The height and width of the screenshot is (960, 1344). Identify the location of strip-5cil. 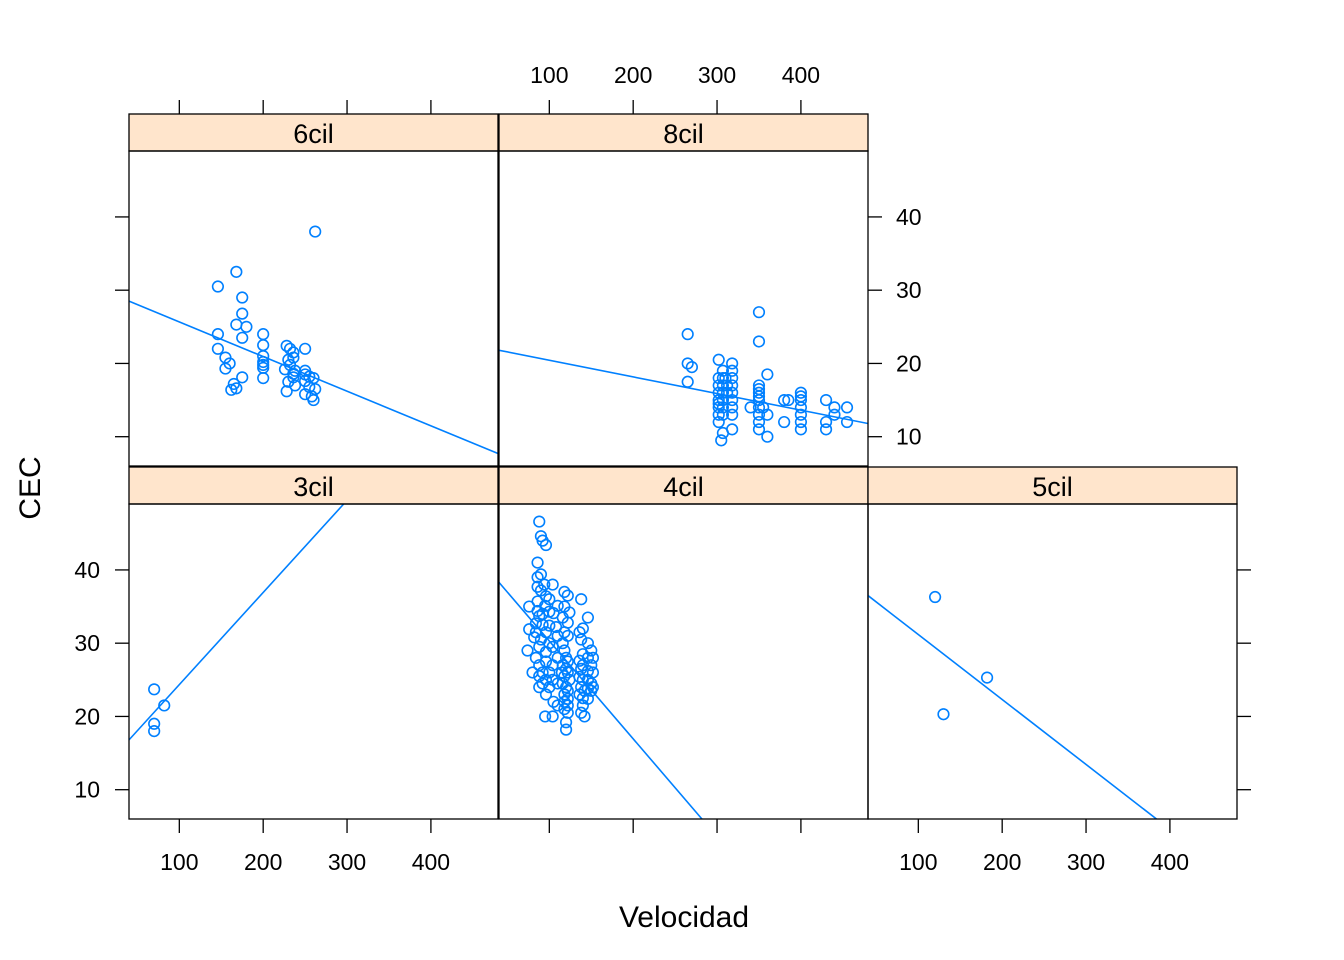
(1052, 485).